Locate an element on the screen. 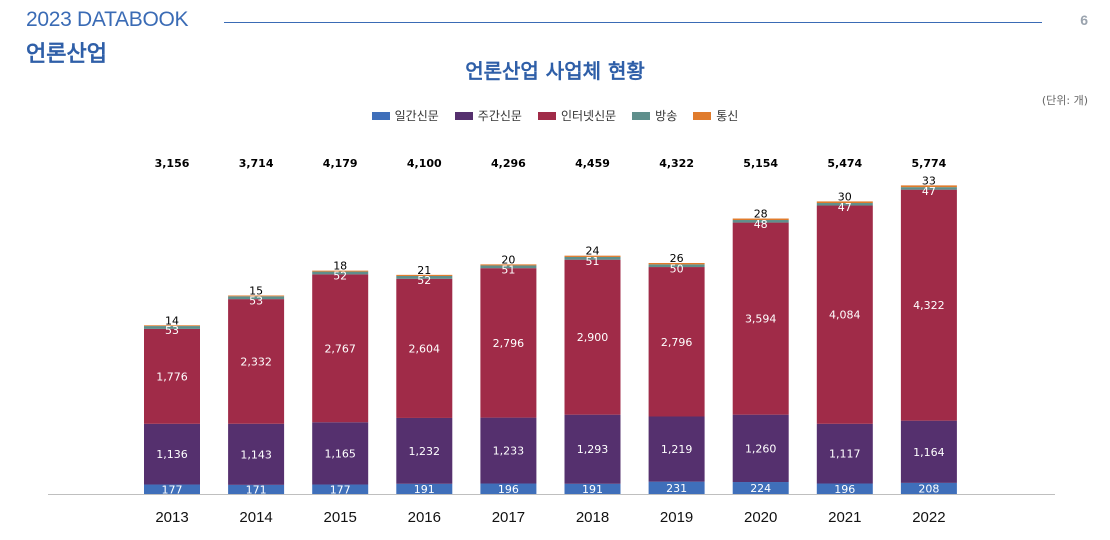  legend-item-weekly: 주간신문 is located at coordinates (488, 115).